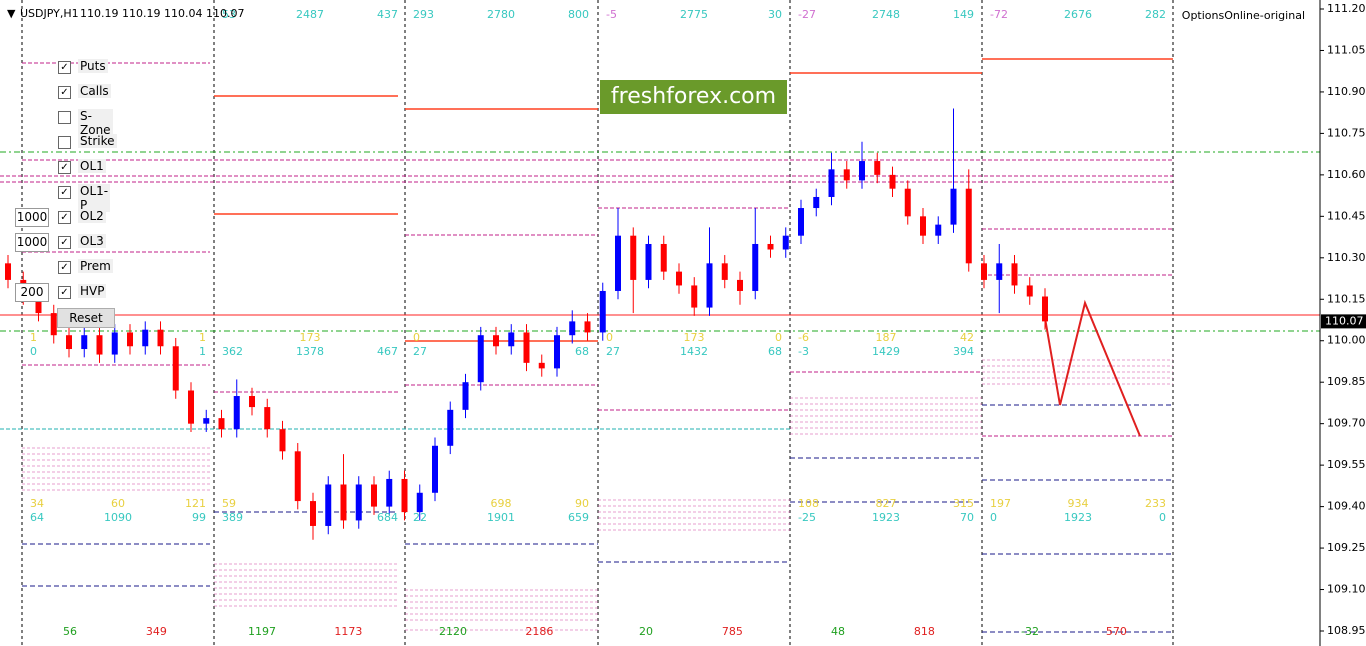 This screenshot has height=646, width=1366. Describe the element at coordinates (86, 318) in the screenshot. I see `reset-button: Reset` at that location.